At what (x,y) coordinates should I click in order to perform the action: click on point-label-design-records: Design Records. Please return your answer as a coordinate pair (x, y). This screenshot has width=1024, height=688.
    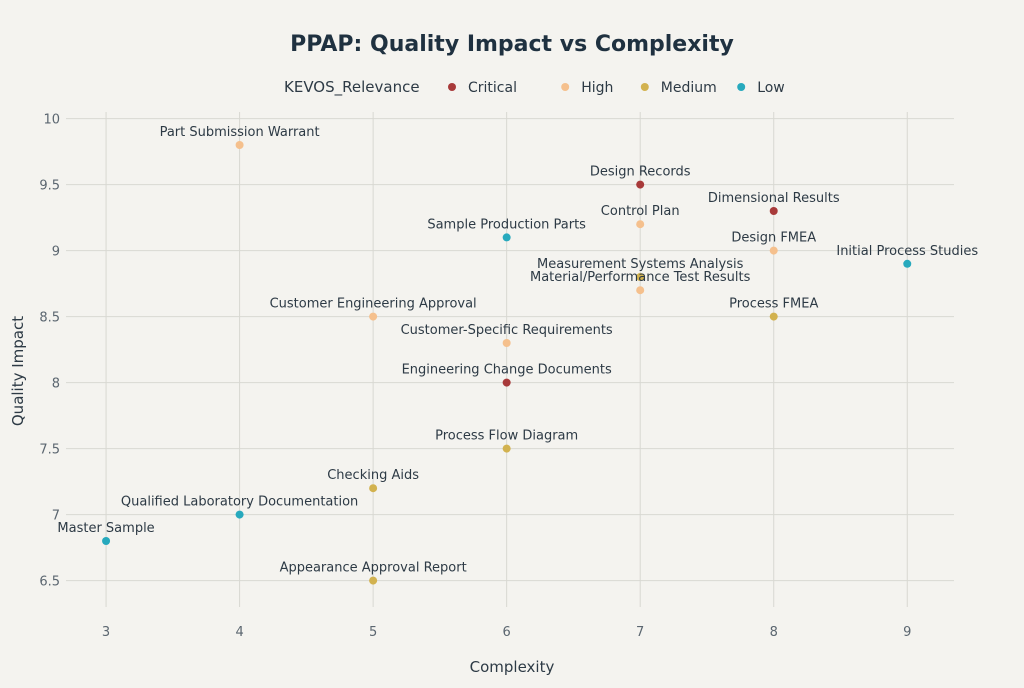
    Looking at the image, I should click on (640, 172).